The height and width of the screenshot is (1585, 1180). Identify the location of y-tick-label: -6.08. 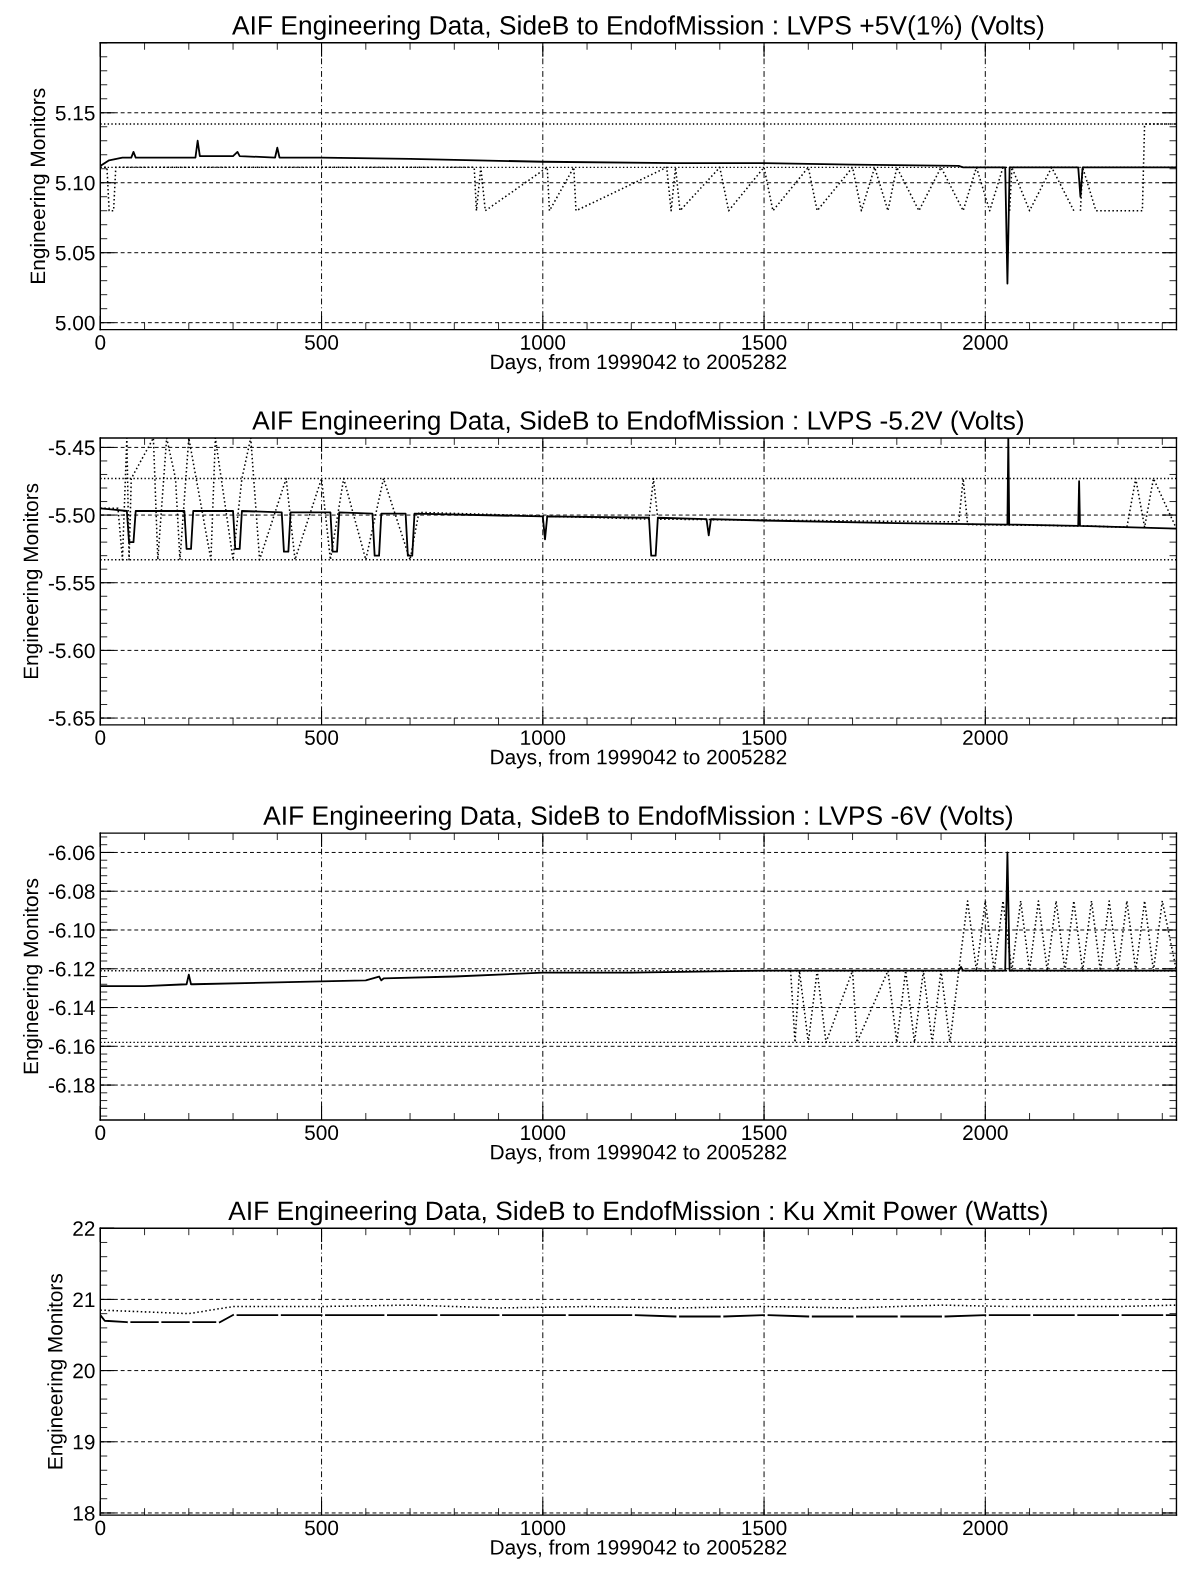
(71, 891).